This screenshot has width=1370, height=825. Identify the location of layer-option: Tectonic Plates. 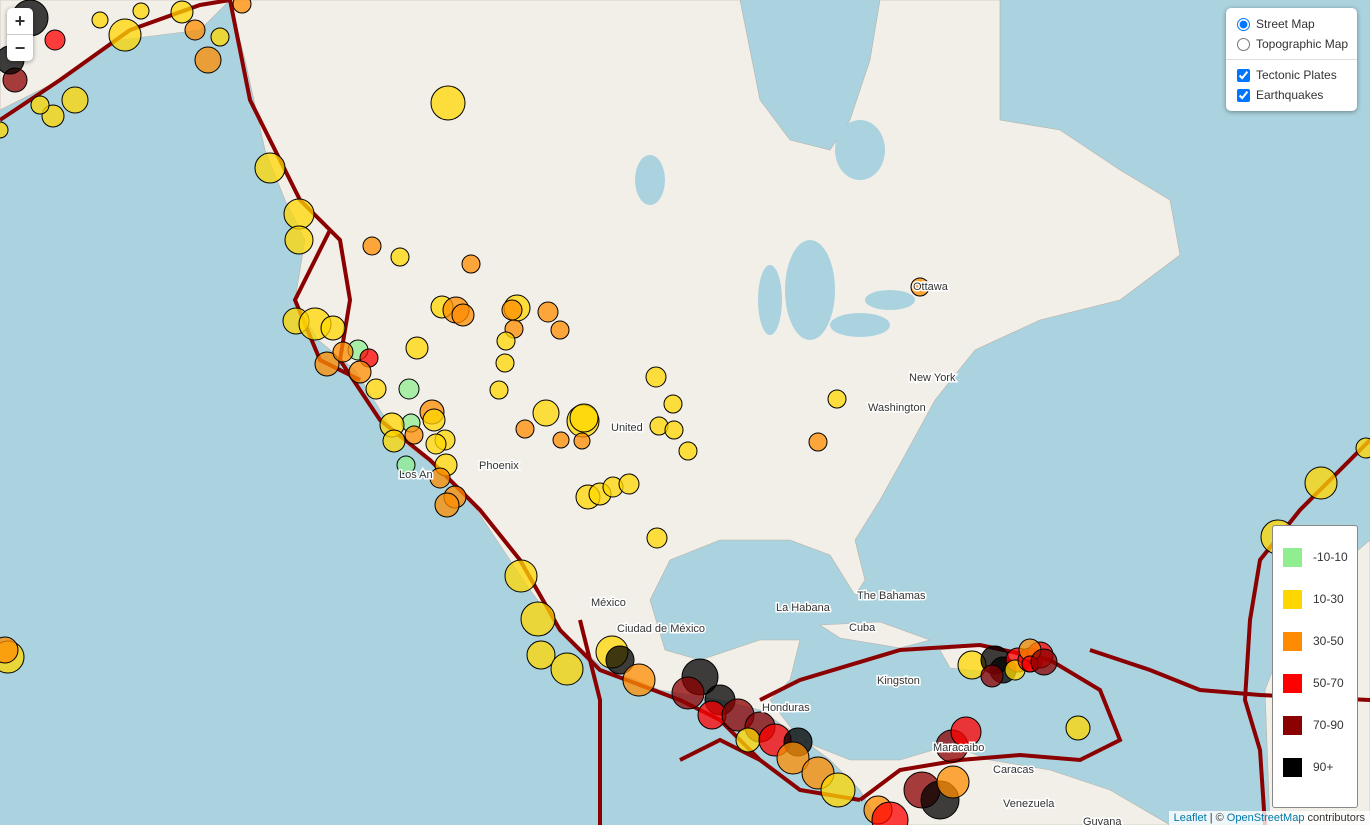
(1291, 75).